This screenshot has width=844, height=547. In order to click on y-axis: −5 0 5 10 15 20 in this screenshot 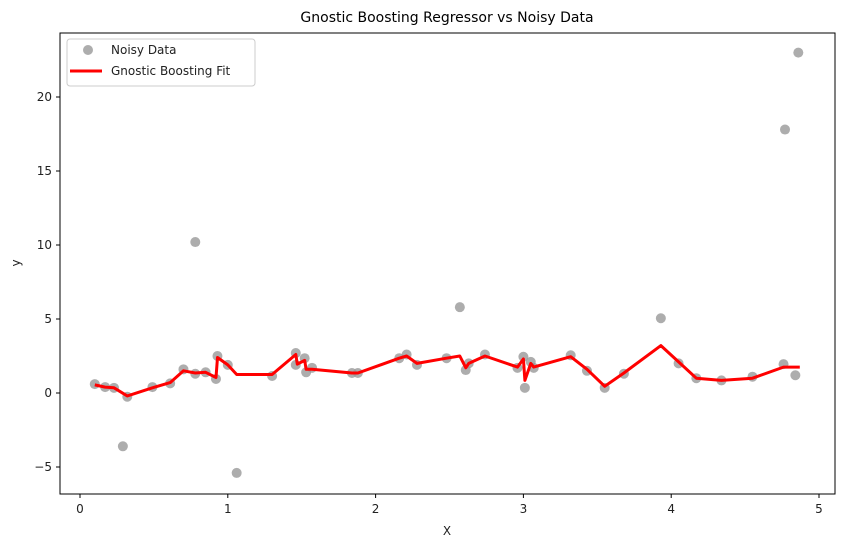, I will do `click(47, 282)`.